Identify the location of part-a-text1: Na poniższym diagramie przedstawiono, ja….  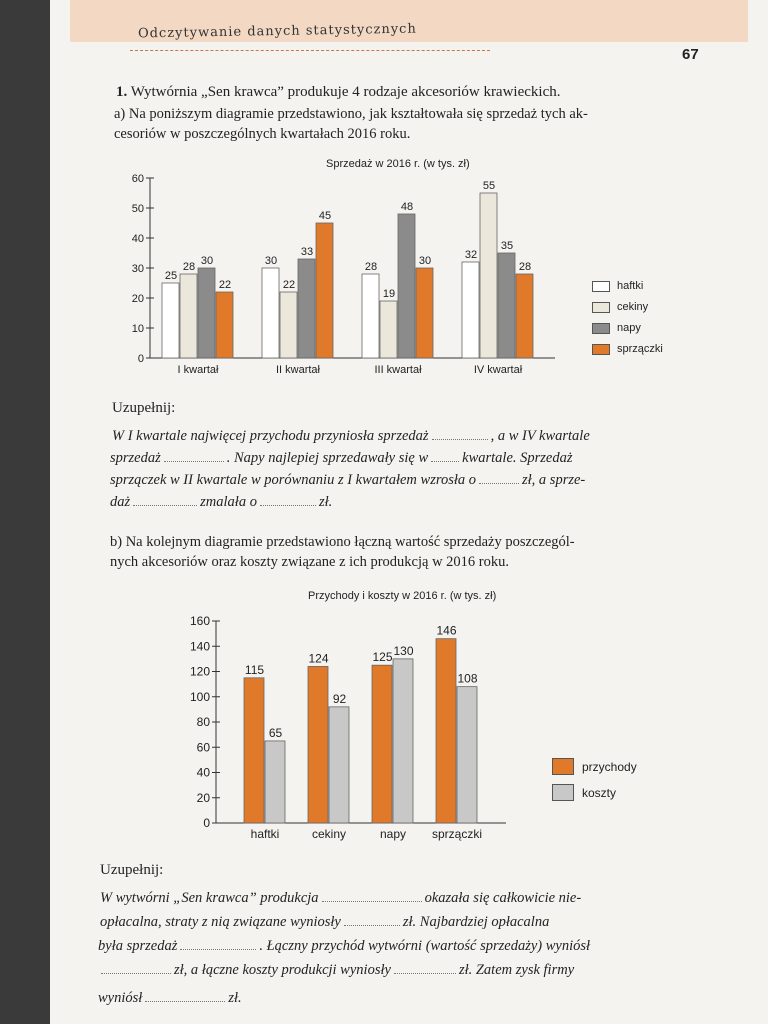
(358, 114).